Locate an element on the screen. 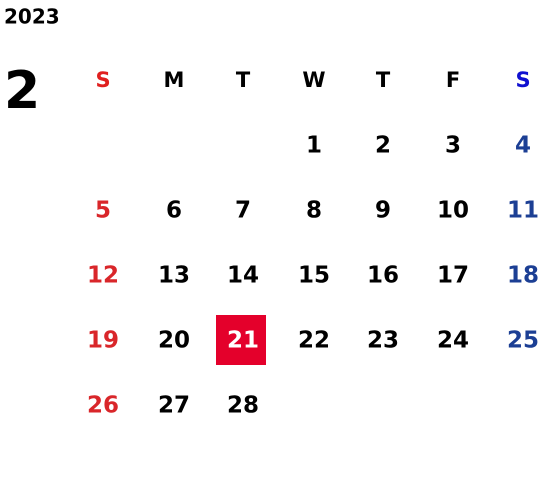 The image size is (548, 503). weekday-label: F is located at coordinates (453, 80).